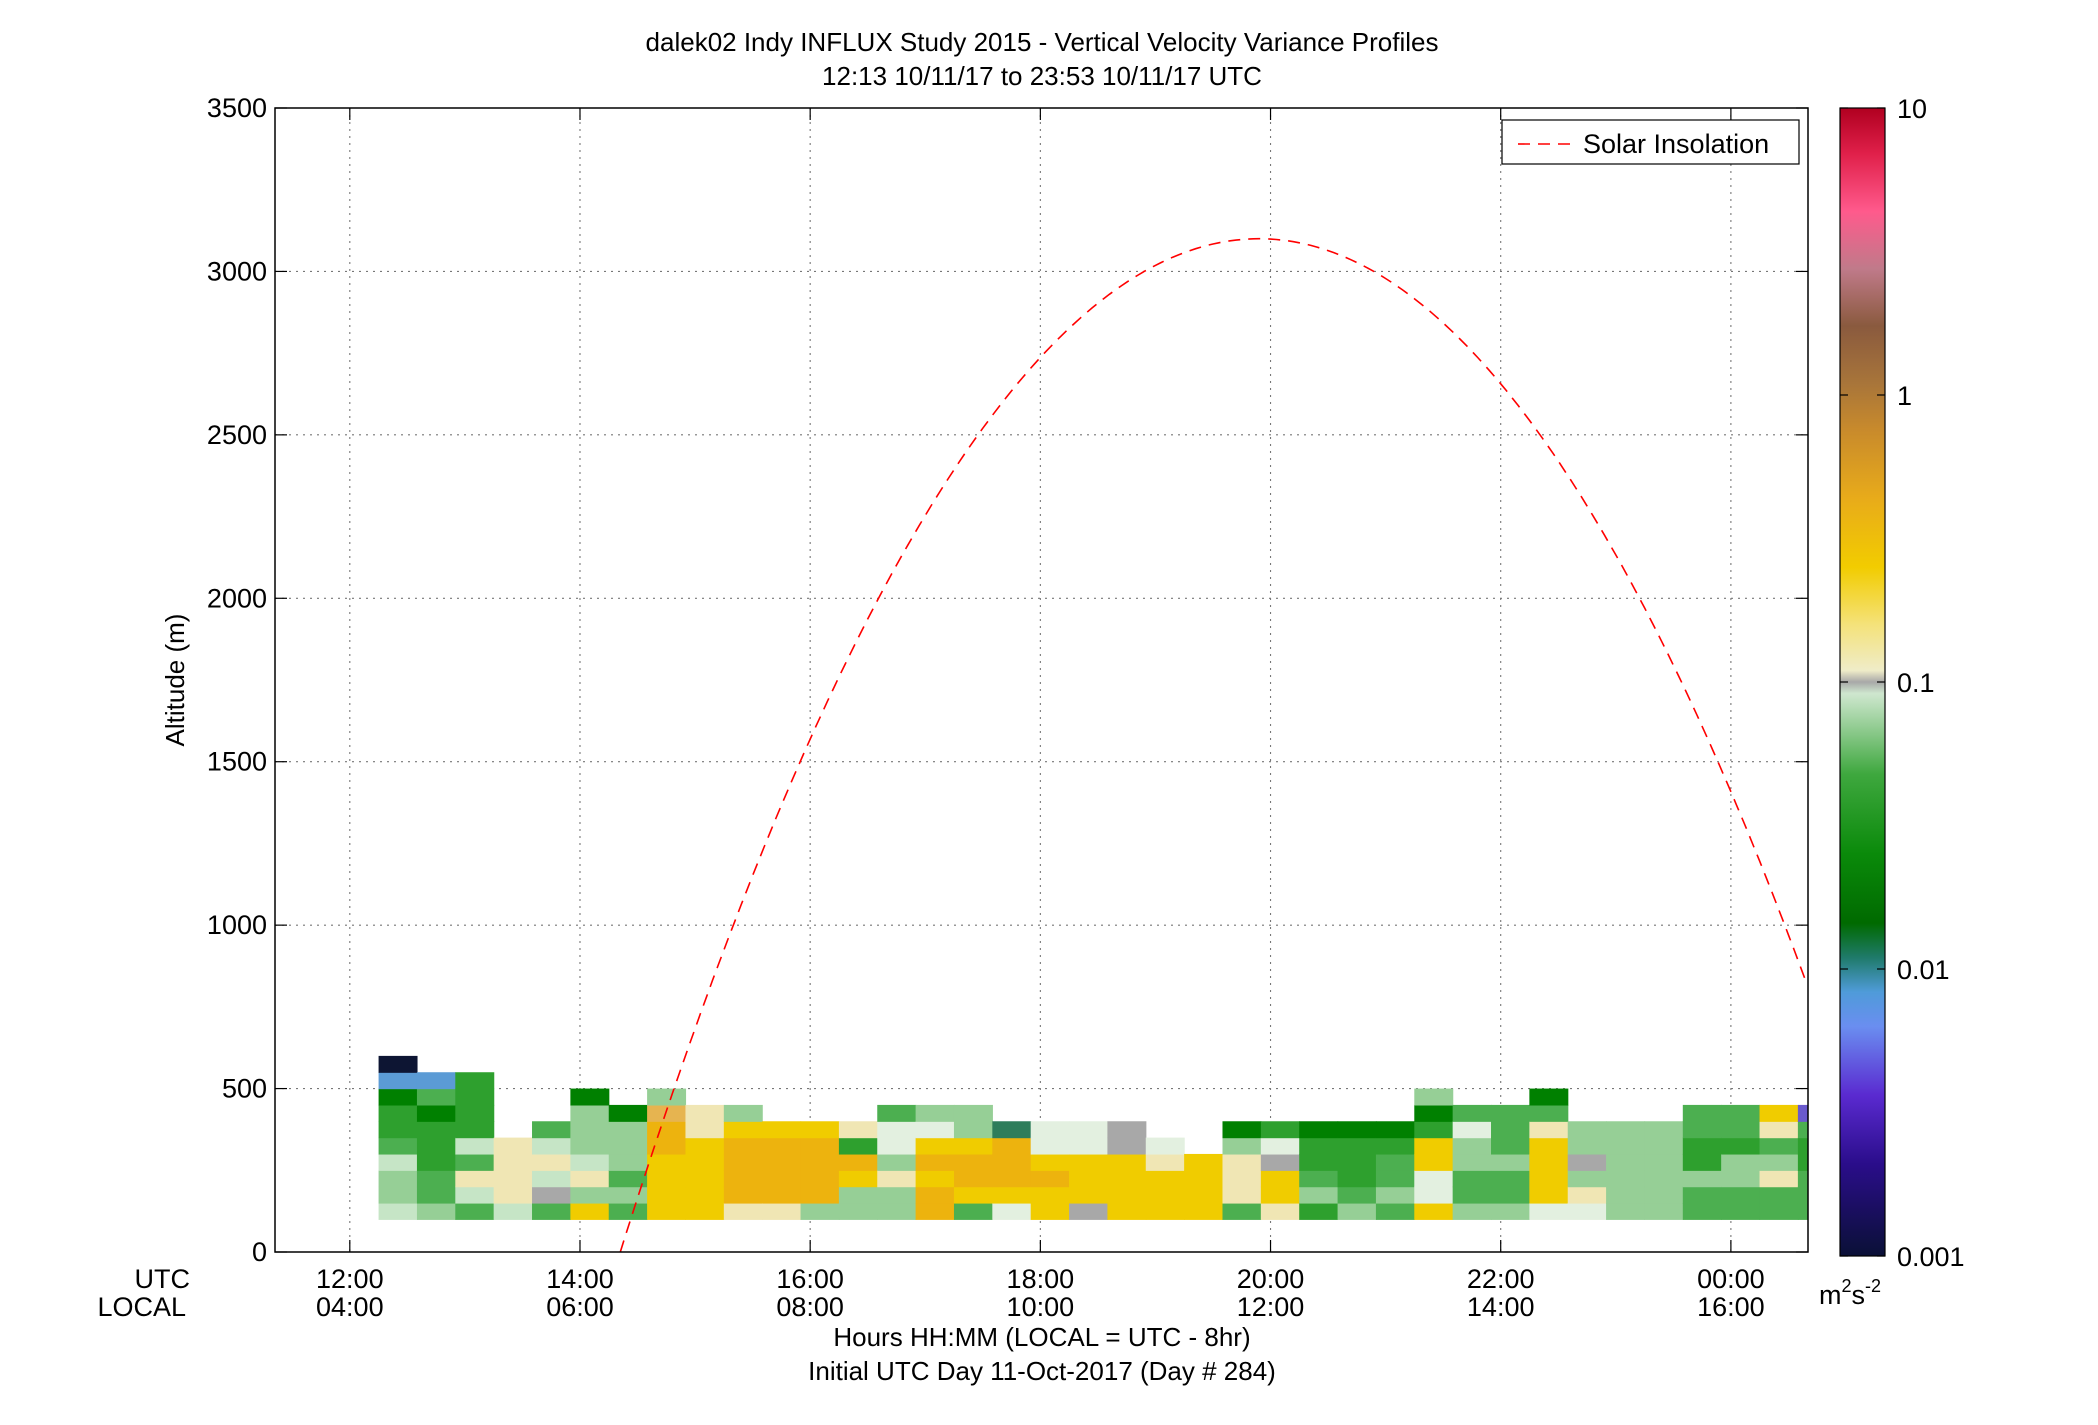 The width and height of the screenshot is (2098, 1425). Describe the element at coordinates (1850, 1293) in the screenshot. I see `colorbar-unit: m2s-2` at that location.